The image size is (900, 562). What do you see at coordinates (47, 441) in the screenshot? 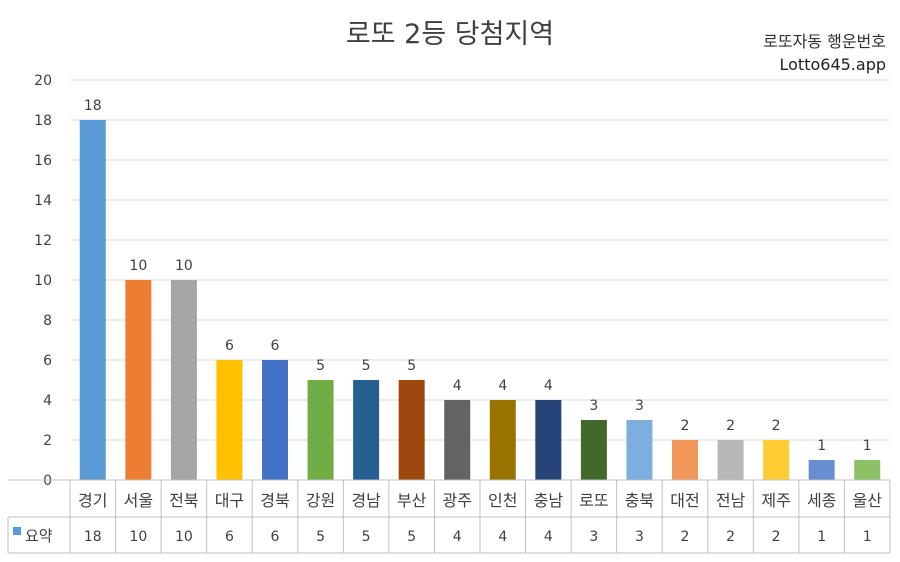
I see `y-tick-label: 2` at bounding box center [47, 441].